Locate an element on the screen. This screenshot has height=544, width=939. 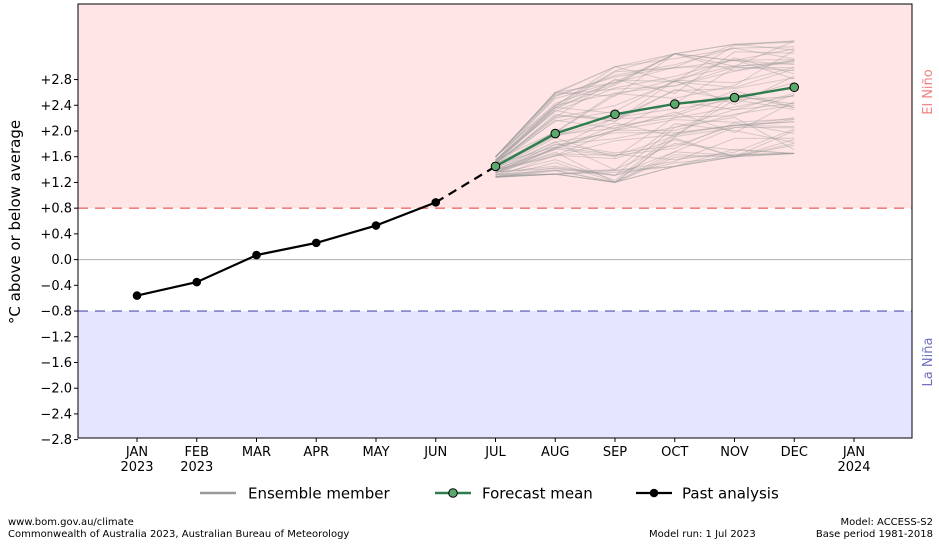
x-tick-label: JUN is located at coordinates (435, 452).